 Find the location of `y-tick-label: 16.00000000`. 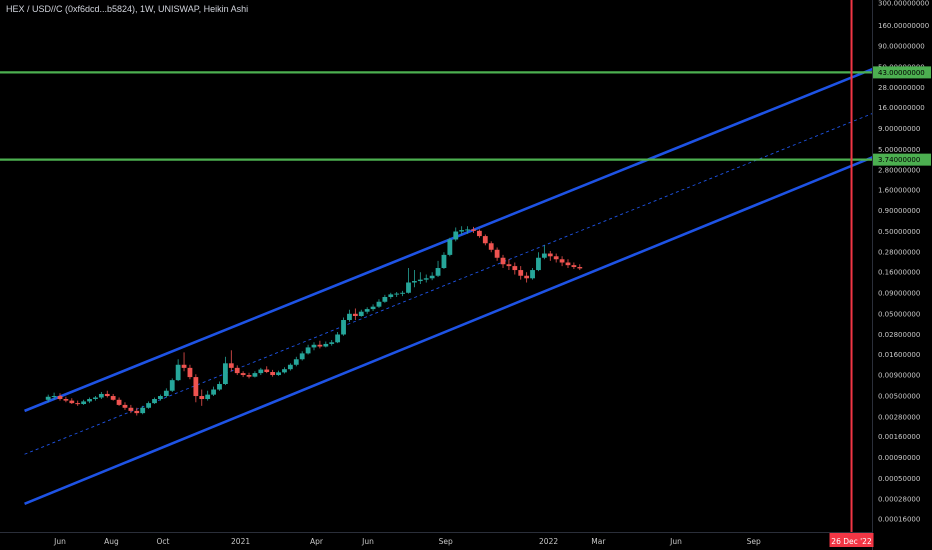

y-tick-label: 16.00000000 is located at coordinates (901, 108).